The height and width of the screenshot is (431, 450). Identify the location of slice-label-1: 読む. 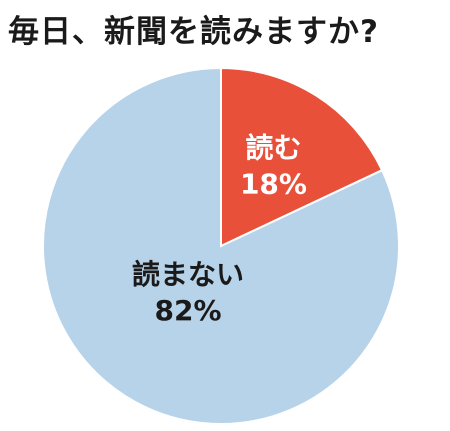
(273, 147).